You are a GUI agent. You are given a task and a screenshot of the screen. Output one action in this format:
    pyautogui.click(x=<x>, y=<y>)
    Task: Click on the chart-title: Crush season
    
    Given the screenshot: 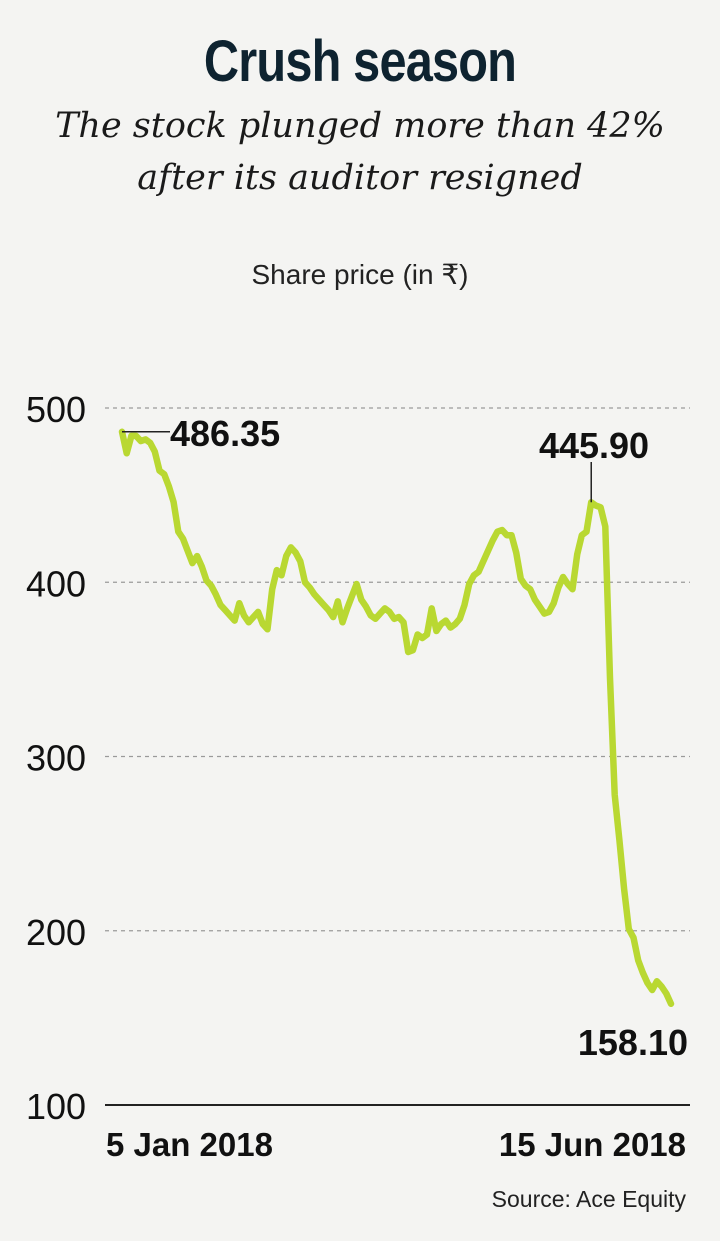 What is the action you would take?
    pyautogui.click(x=360, y=61)
    